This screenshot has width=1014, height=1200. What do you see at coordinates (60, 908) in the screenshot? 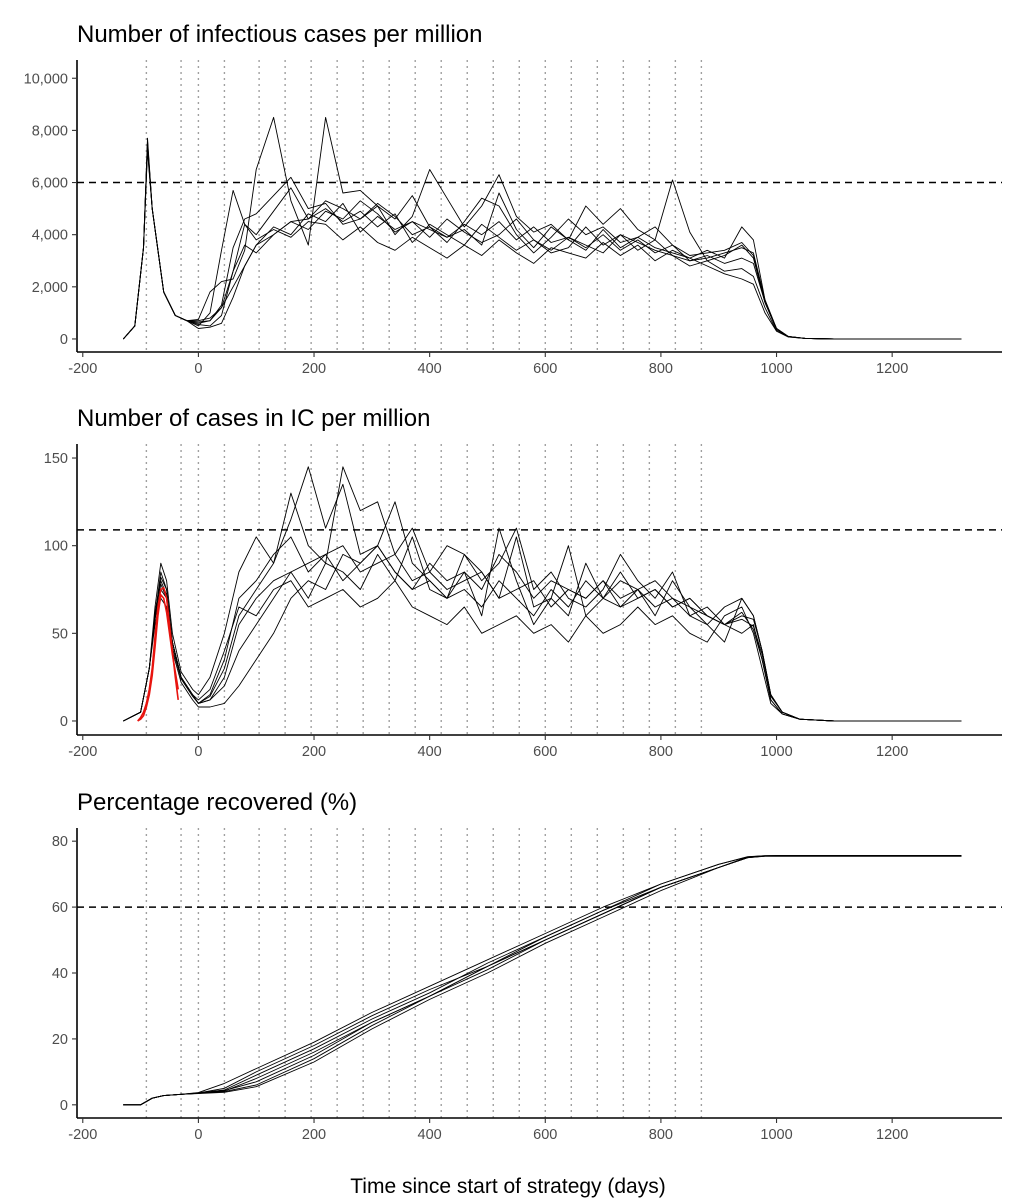
I see `y-tick-label: 60` at bounding box center [60, 908].